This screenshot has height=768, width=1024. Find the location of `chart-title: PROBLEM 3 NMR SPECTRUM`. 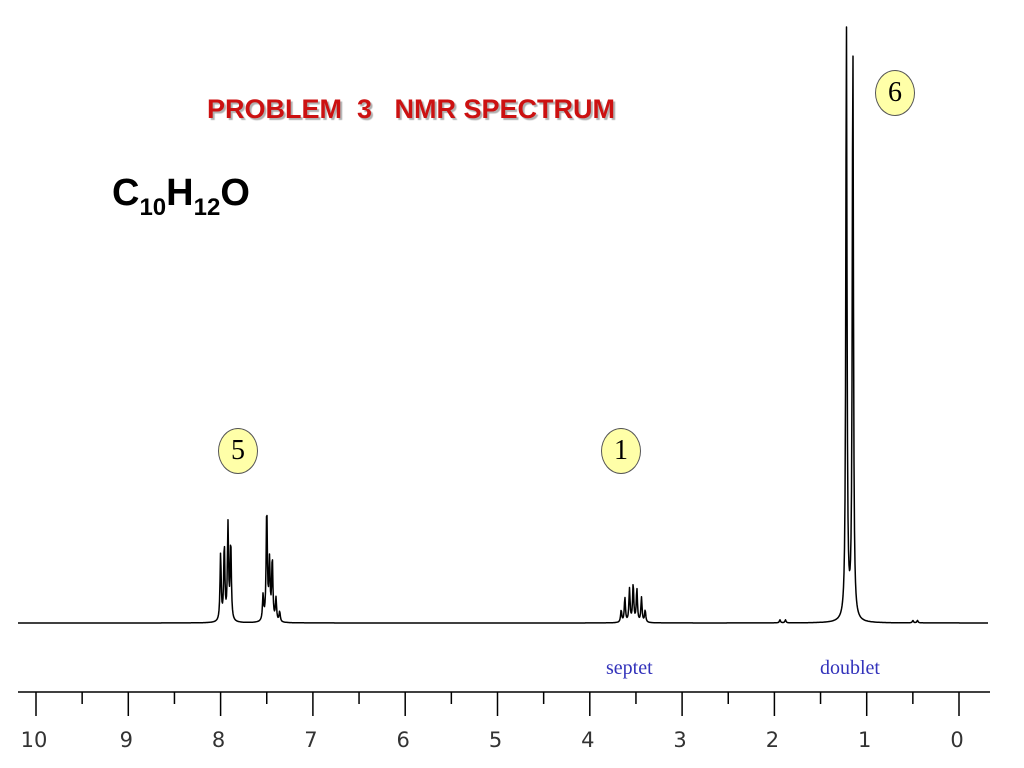

chart-title: PROBLEM 3 NMR SPECTRUM is located at coordinates (411, 109).